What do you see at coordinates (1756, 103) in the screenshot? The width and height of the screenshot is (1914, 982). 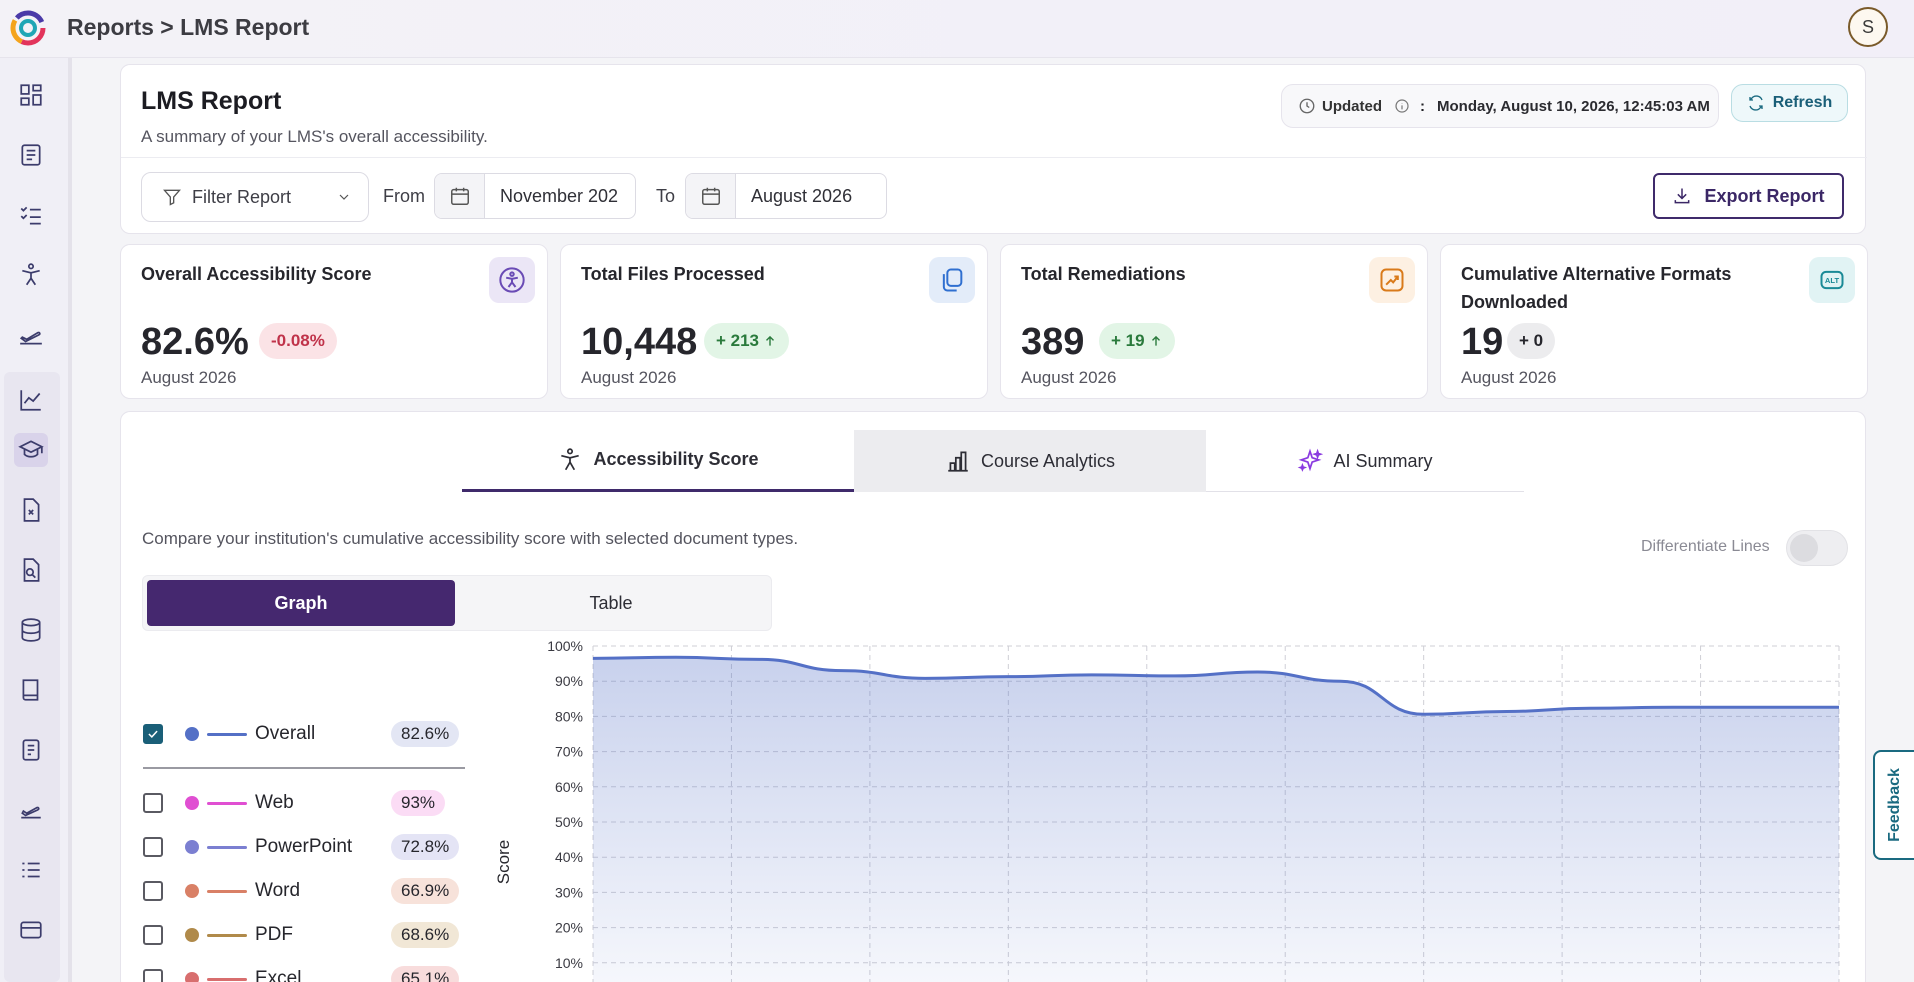 I see `refresh-icon` at bounding box center [1756, 103].